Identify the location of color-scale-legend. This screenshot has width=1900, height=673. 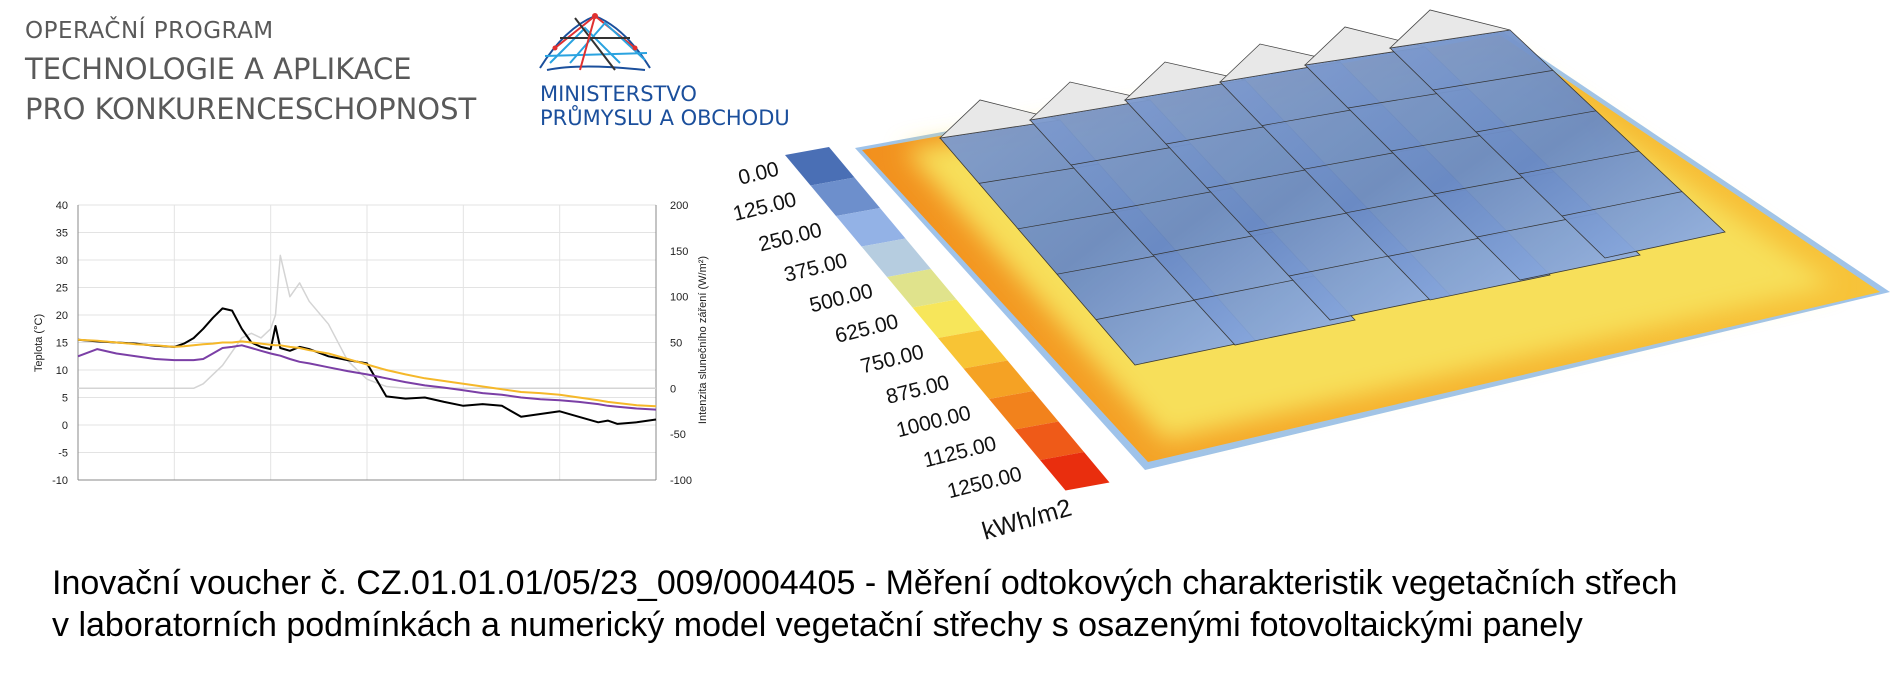
(947, 319).